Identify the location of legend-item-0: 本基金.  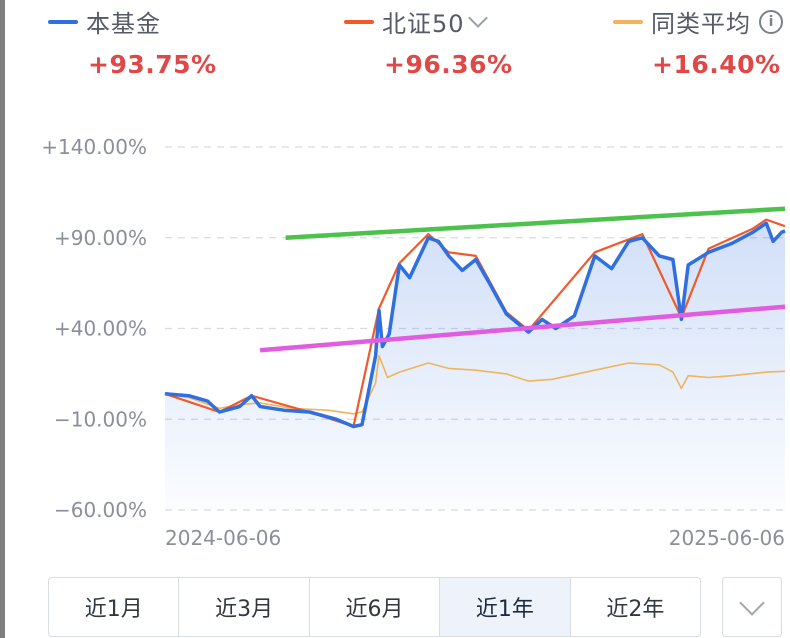
(104, 21).